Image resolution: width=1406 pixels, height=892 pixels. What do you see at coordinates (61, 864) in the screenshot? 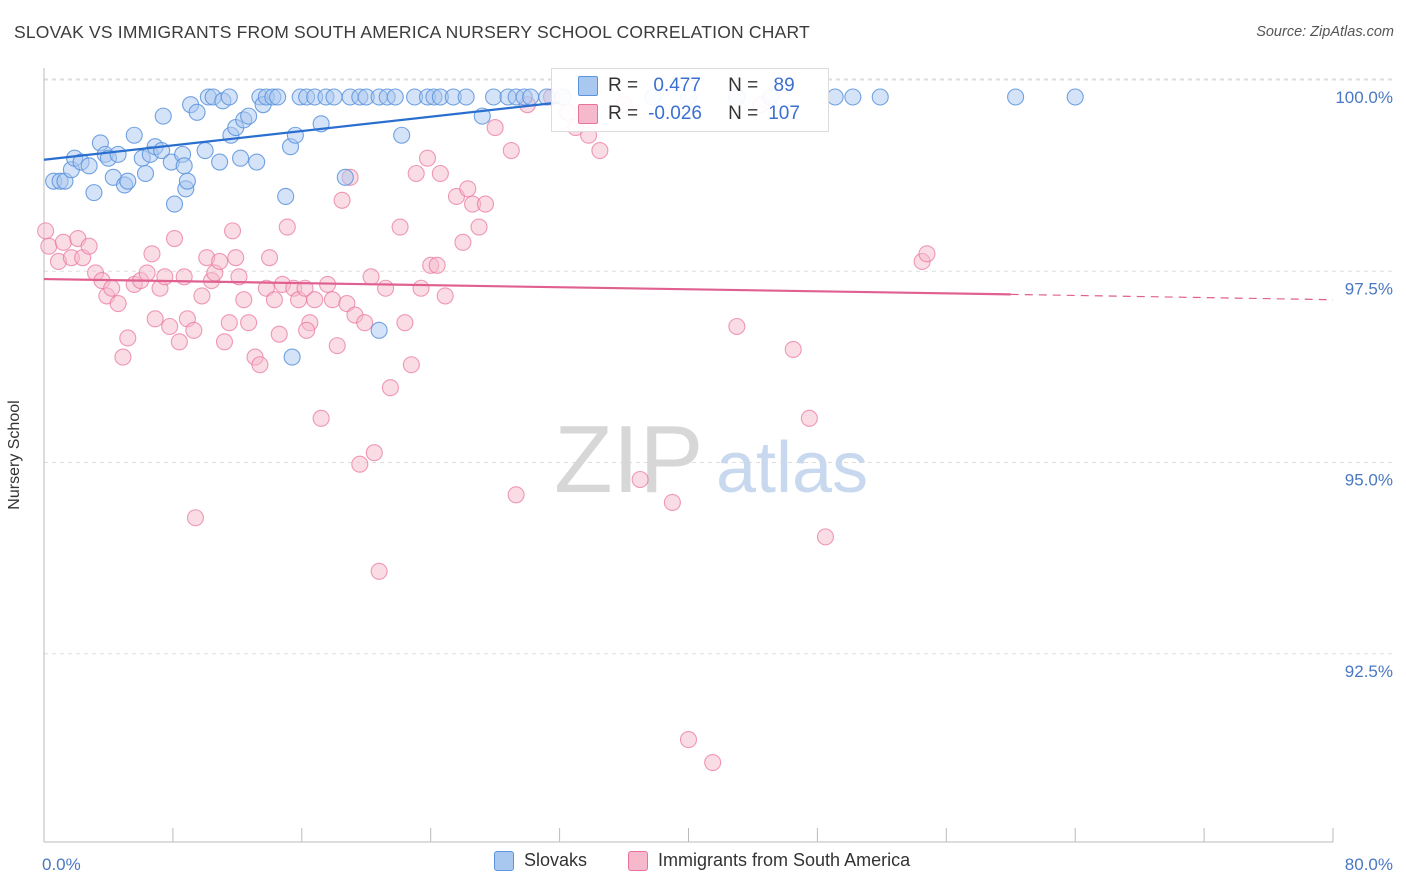
I see `x-tick-label: 0.0%` at bounding box center [61, 864].